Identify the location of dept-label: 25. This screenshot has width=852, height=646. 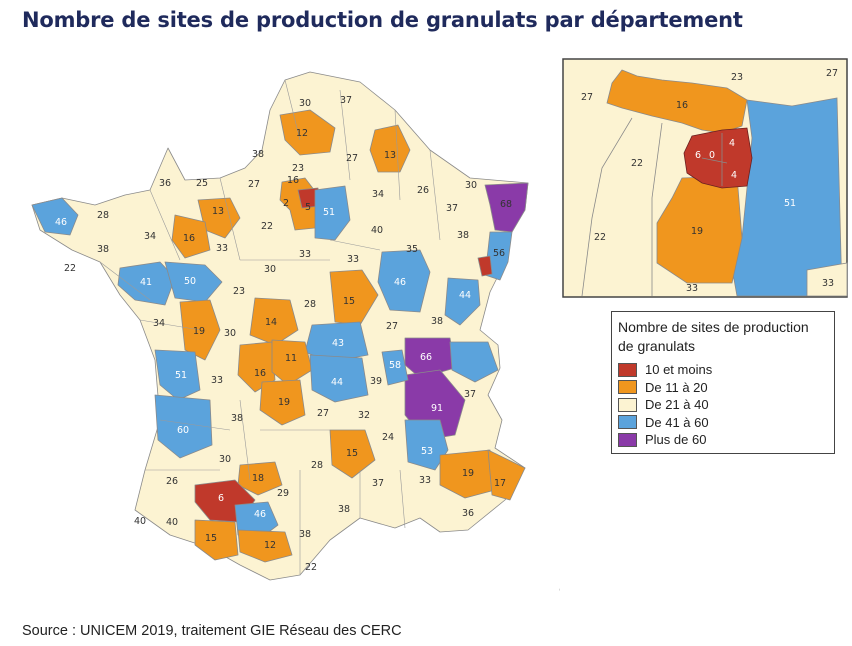
(202, 183).